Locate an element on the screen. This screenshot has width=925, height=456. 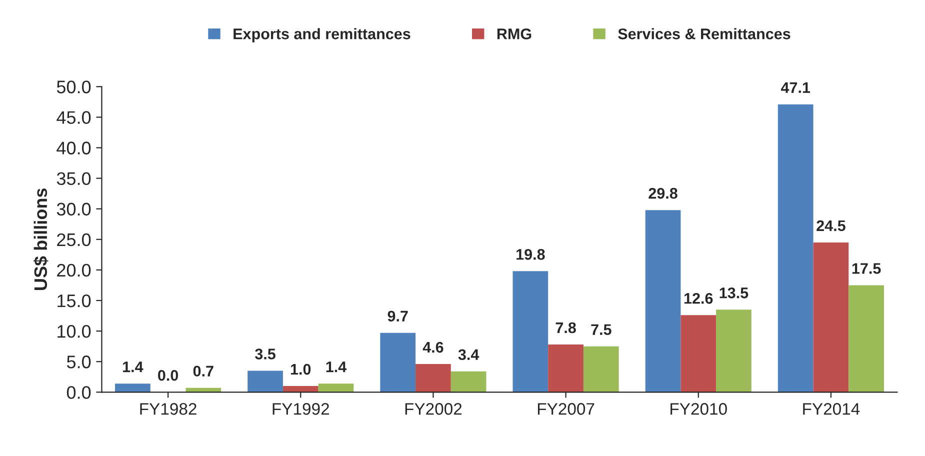
x-tick-label: FY2007 is located at coordinates (566, 409).